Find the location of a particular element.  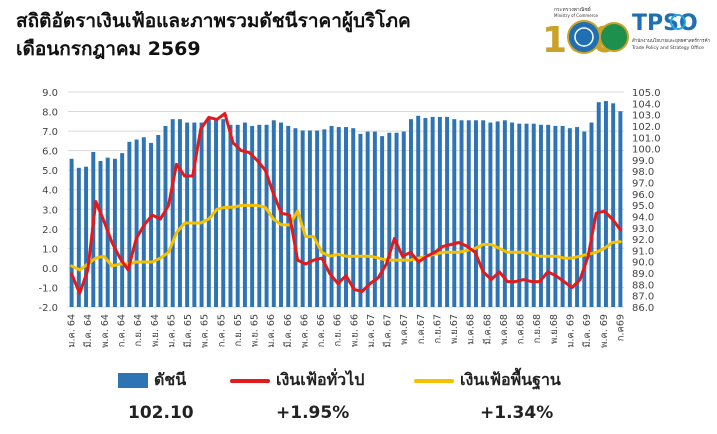

x-tick-label: ก.ย.68 is located at coordinates (537, 328).